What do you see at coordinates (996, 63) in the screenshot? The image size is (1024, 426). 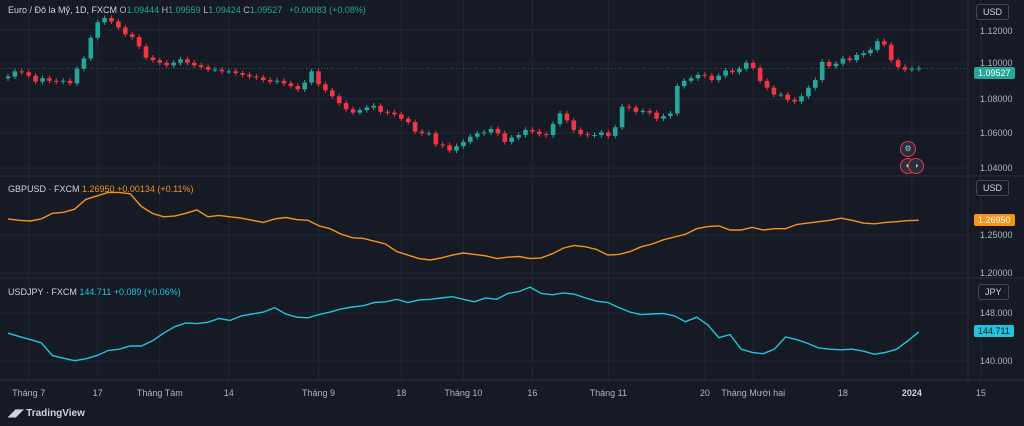 I see `y-tick: 1.10000` at bounding box center [996, 63].